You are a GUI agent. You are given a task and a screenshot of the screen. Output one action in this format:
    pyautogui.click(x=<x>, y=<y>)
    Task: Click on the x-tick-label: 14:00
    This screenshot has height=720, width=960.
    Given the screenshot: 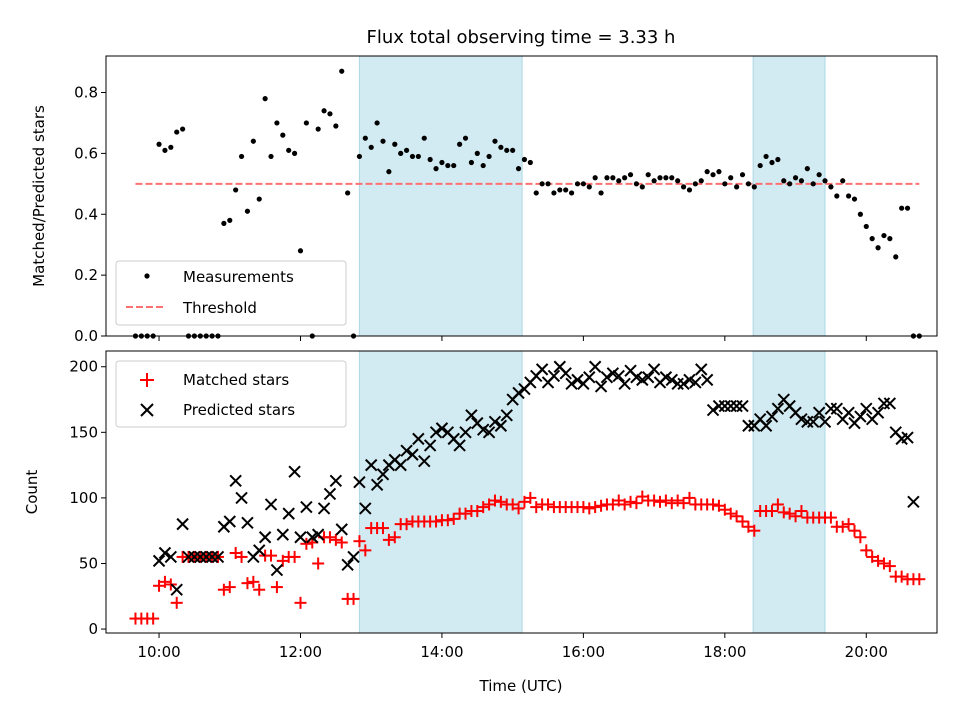 What is the action you would take?
    pyautogui.click(x=441, y=652)
    